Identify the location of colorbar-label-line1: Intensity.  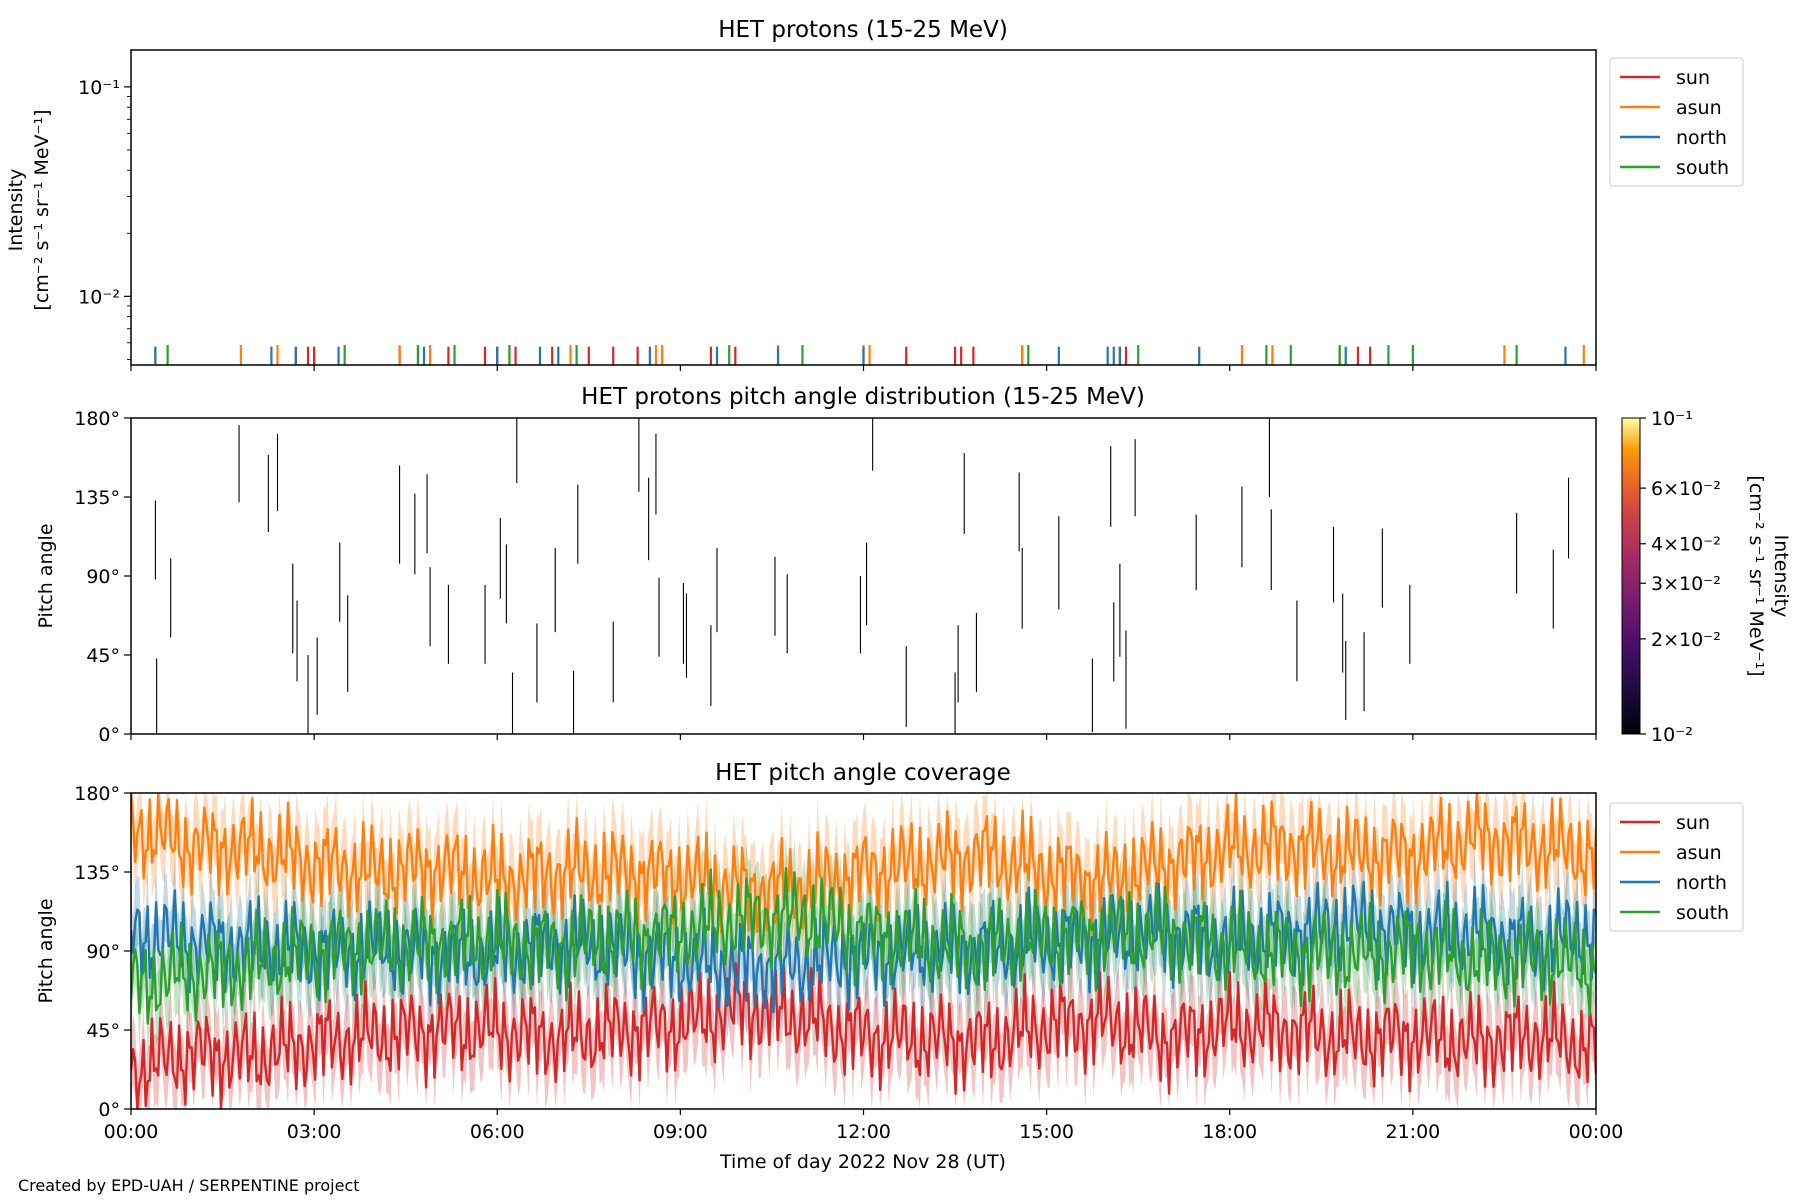
(1781, 576).